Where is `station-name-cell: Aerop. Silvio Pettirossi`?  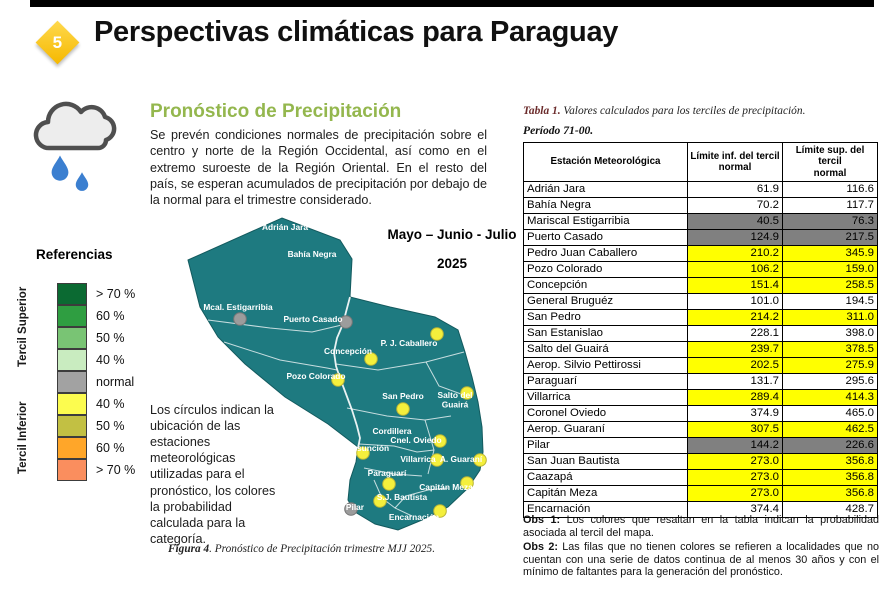
station-name-cell: Aerop. Silvio Pettirossi is located at coordinates (605, 365).